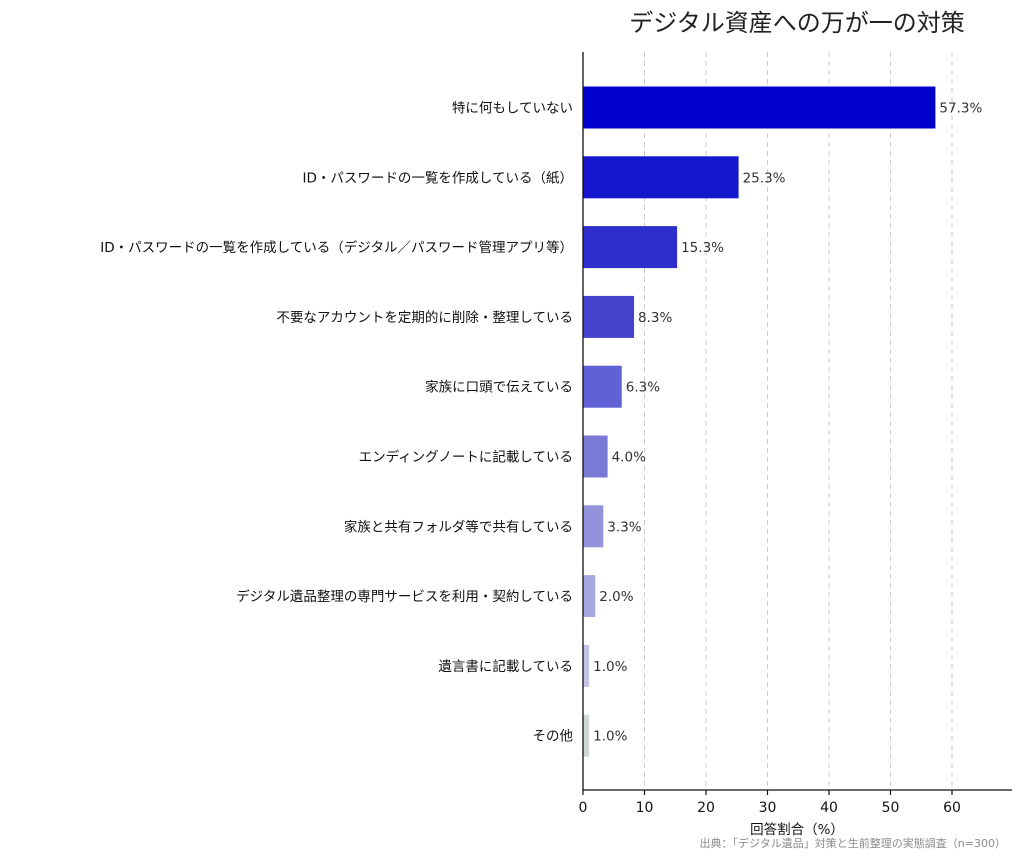  Describe the element at coordinates (438, 177) in the screenshot. I see `category-label: ID・パスワードの一覧を作成している（紙）` at that location.